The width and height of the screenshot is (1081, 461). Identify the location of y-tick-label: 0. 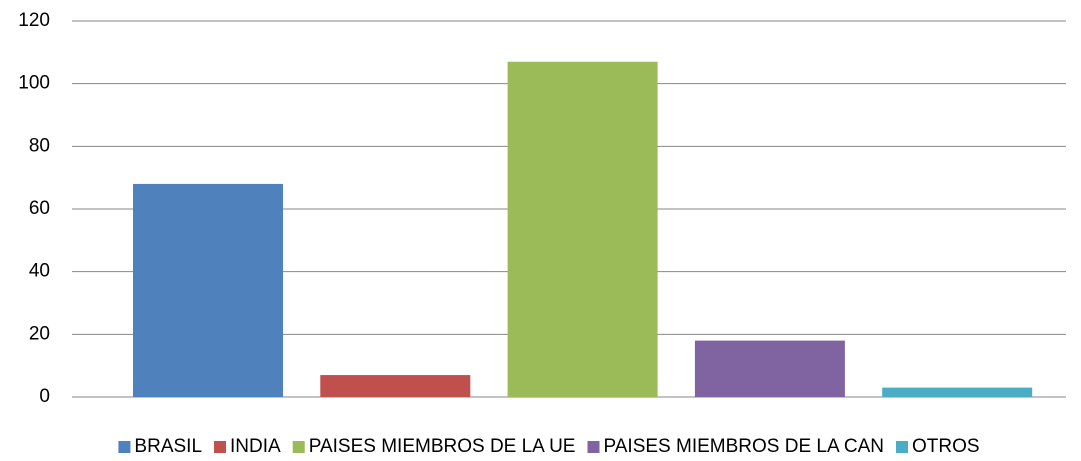
(44, 396).